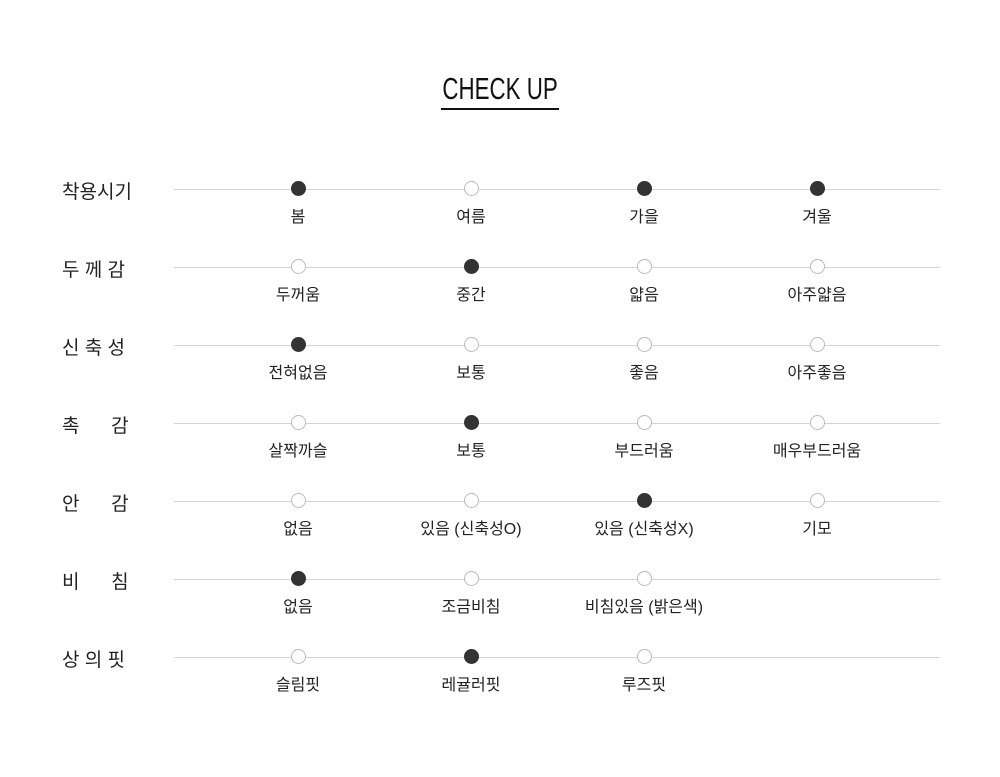  I want to click on option-item: 가을, so click(644, 204).